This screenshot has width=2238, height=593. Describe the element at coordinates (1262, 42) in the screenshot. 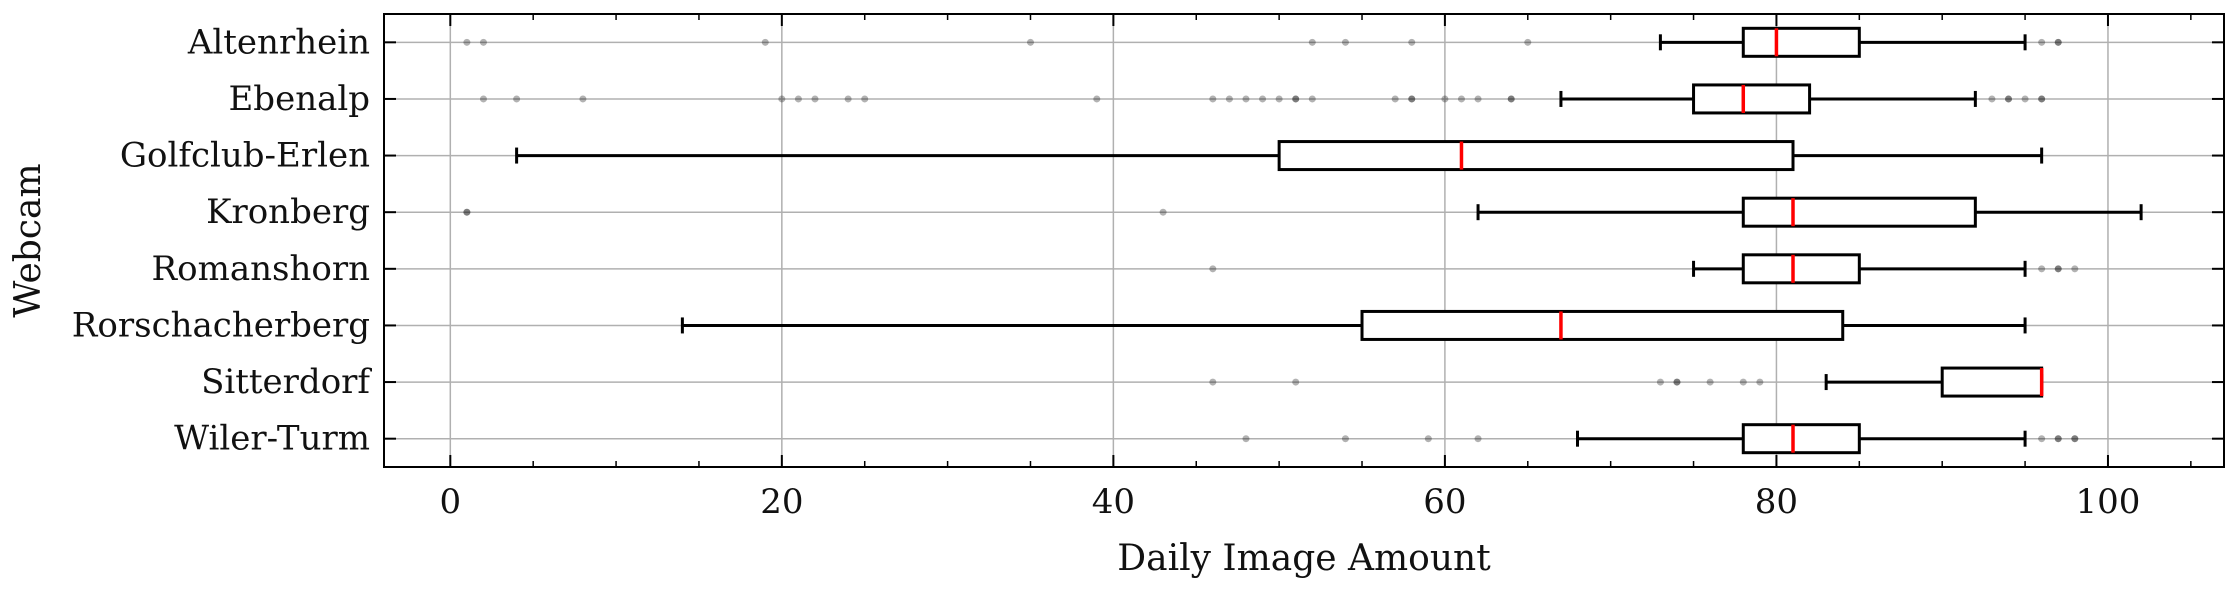

I see `box-altenrhein` at that location.